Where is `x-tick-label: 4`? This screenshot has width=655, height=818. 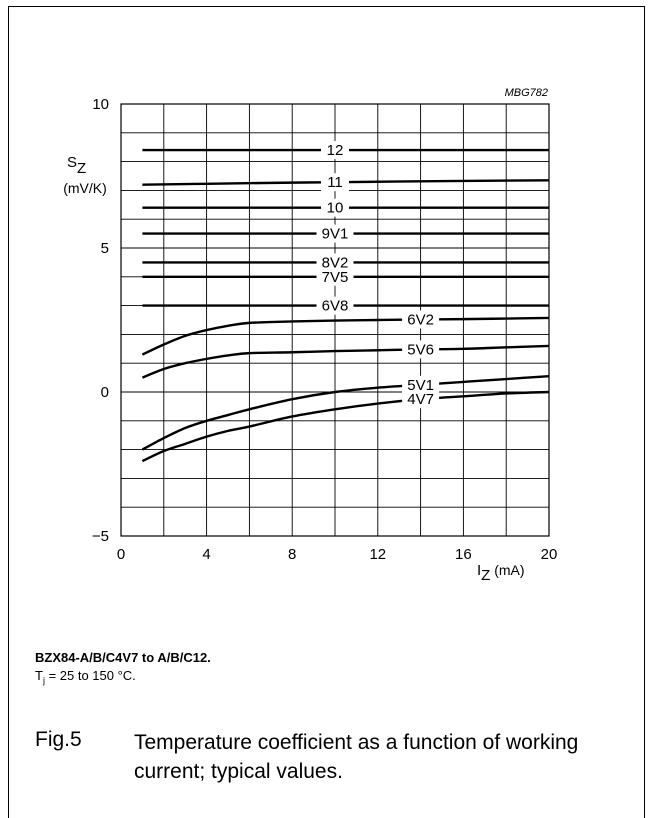 x-tick-label: 4 is located at coordinates (206, 554).